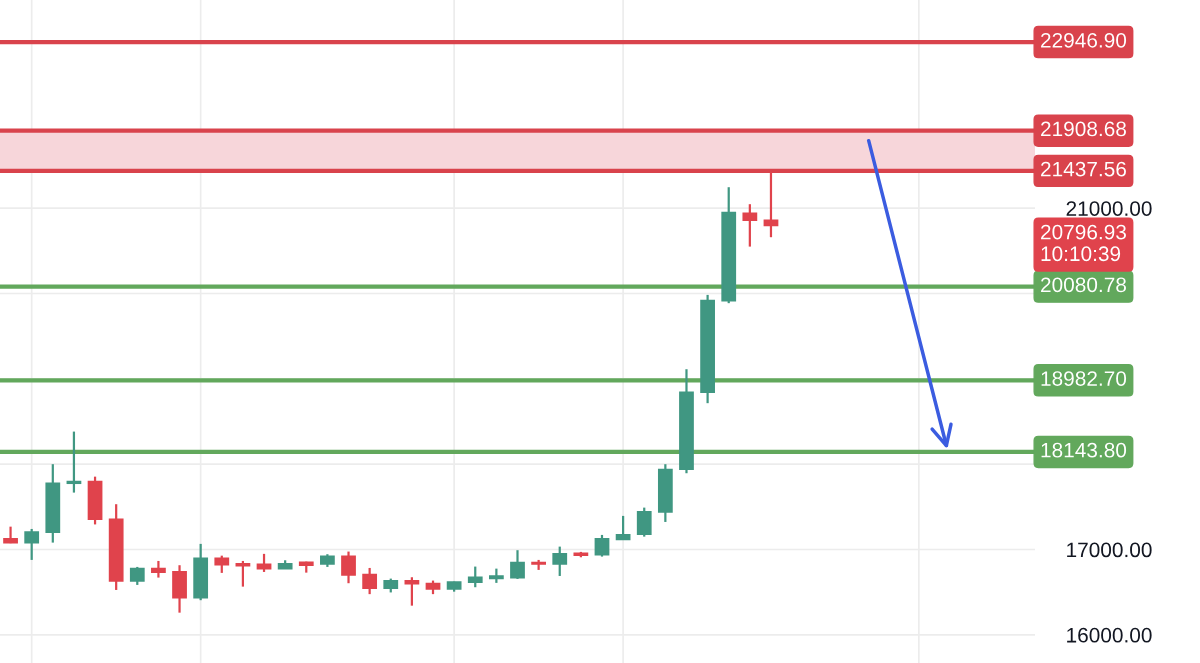  I want to click on text: 20796.93 10:10:39, so click(1083, 243).